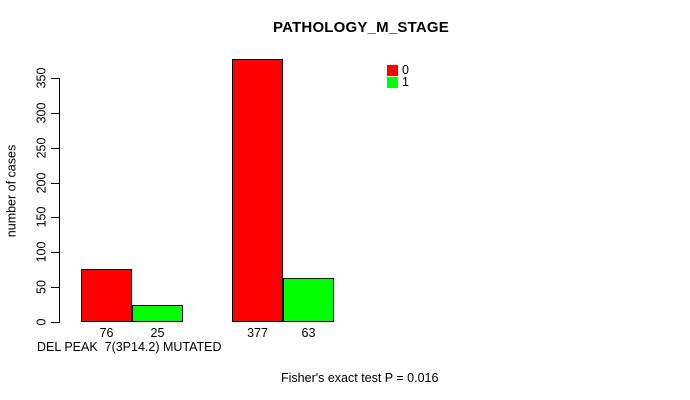 The height and width of the screenshot is (400, 690). Describe the element at coordinates (405, 70) in the screenshot. I see `legend-label: 0` at that location.